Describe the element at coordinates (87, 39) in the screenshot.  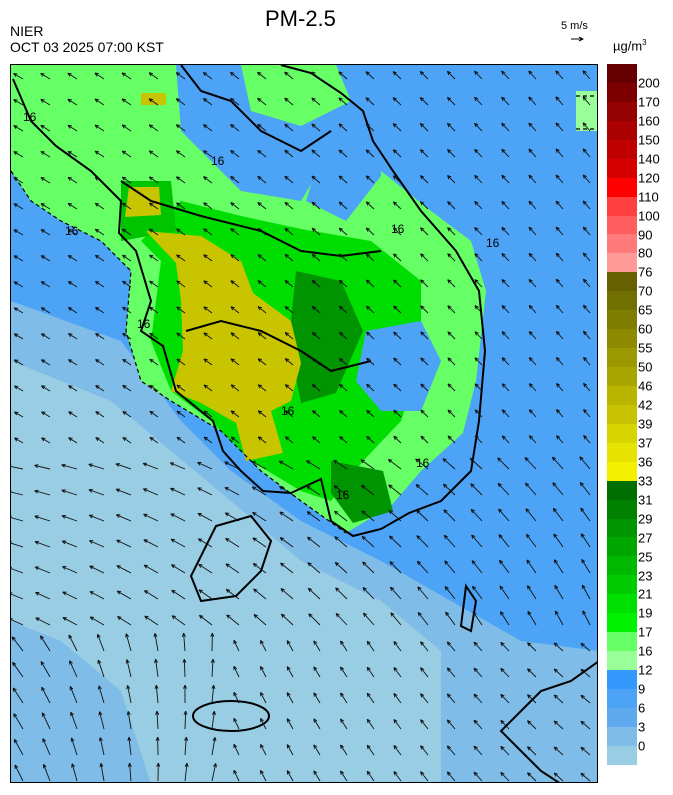
I see `header-info: NIER OCT 03 2025 07:00 KST` at that location.